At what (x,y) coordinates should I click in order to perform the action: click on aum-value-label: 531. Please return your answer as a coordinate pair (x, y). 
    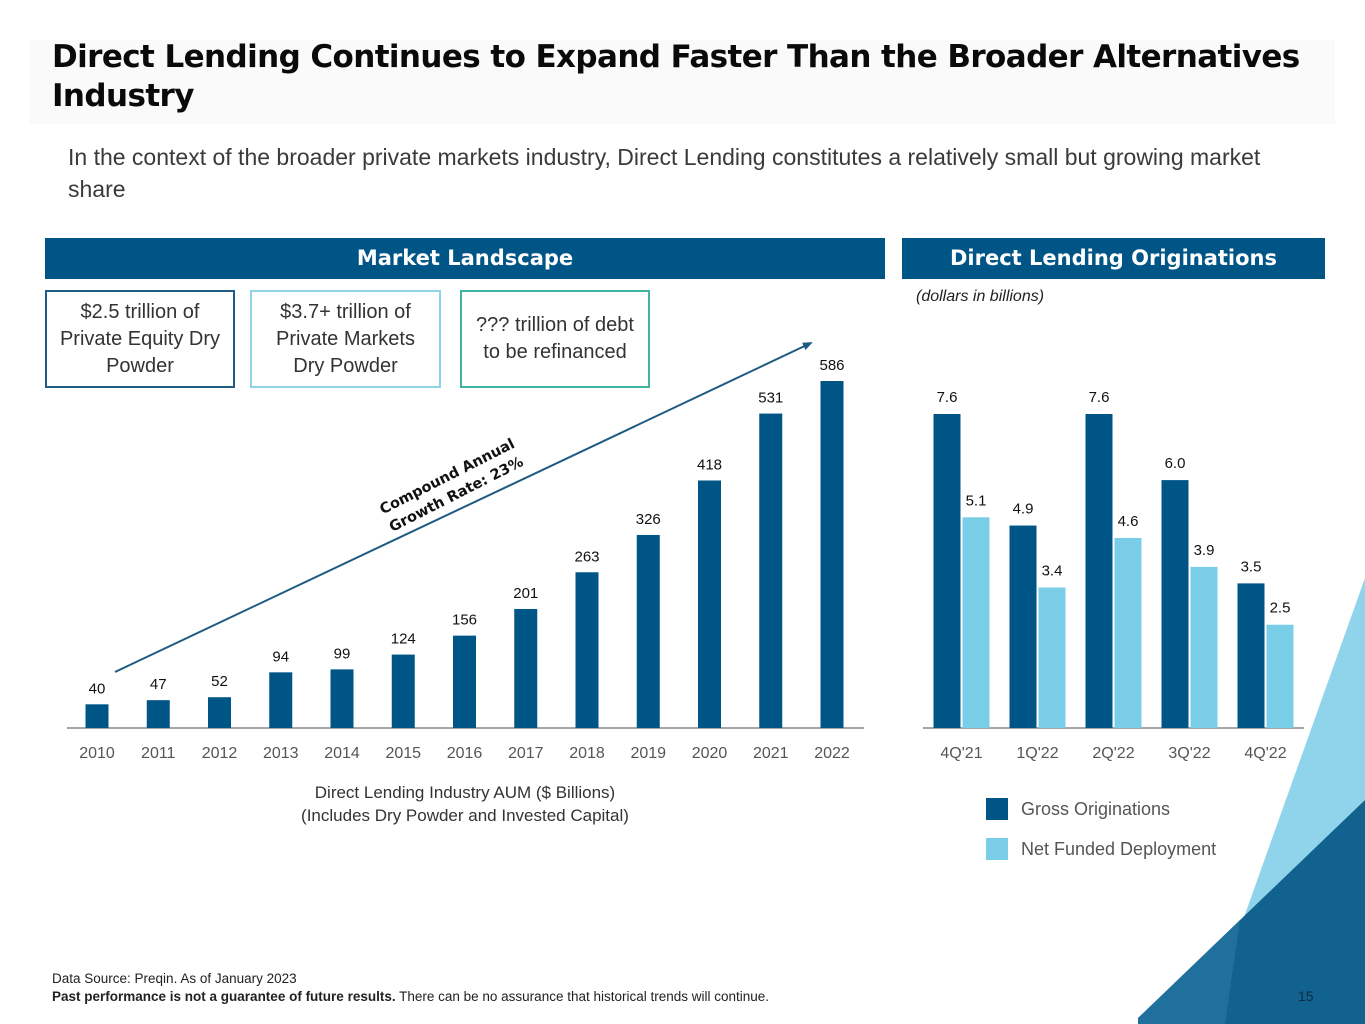
    Looking at the image, I should click on (770, 398).